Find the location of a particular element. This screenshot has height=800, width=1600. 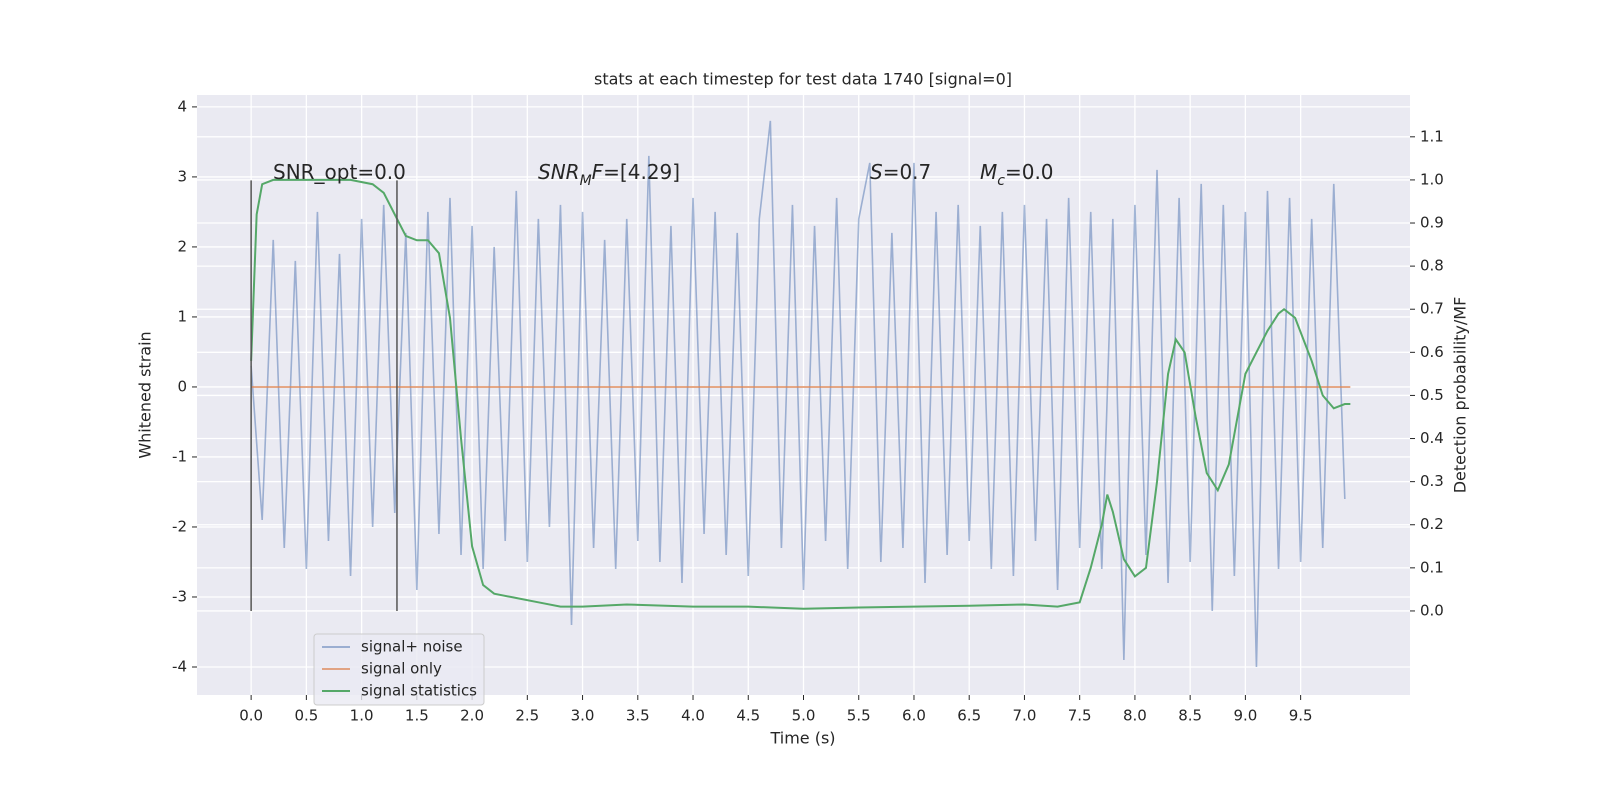

x-tick-label: 6.0 is located at coordinates (914, 716).